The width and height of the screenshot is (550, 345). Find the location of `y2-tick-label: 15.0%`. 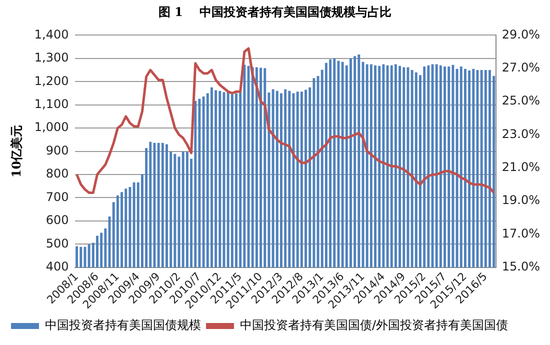

y2-tick-label: 15.0% is located at coordinates (521, 266).